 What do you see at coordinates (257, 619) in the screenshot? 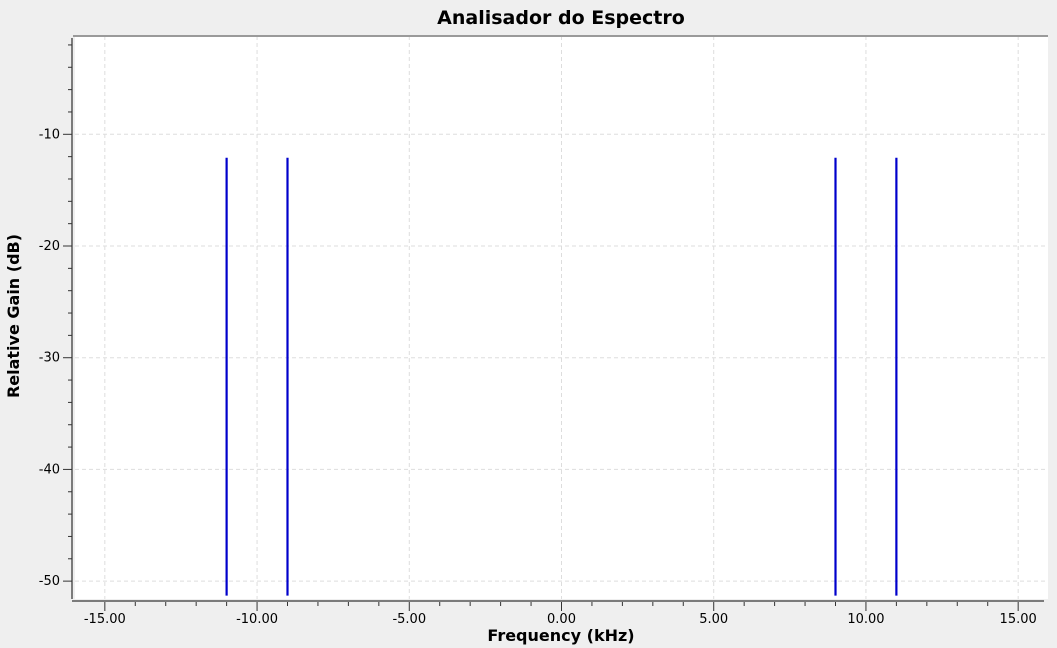
I see `x-tick-label: -10.00` at bounding box center [257, 619].